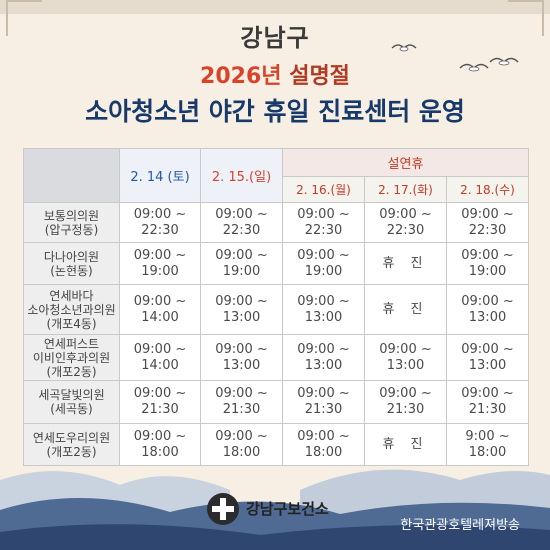 The height and width of the screenshot is (550, 550). What do you see at coordinates (405, 162) in the screenshot?
I see `holiday-group-header: 설연휴` at bounding box center [405, 162].